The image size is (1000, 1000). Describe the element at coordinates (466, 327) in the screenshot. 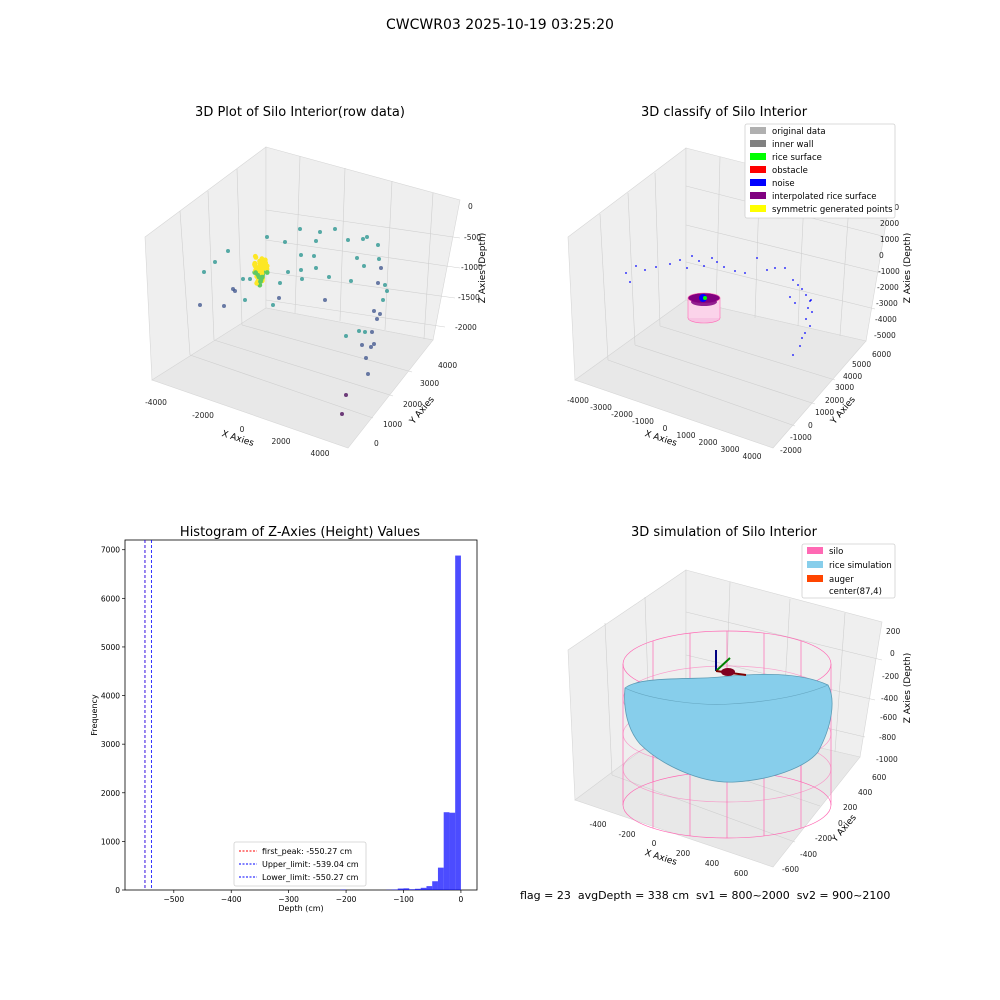

I see `p1-ztick: -2000` at that location.